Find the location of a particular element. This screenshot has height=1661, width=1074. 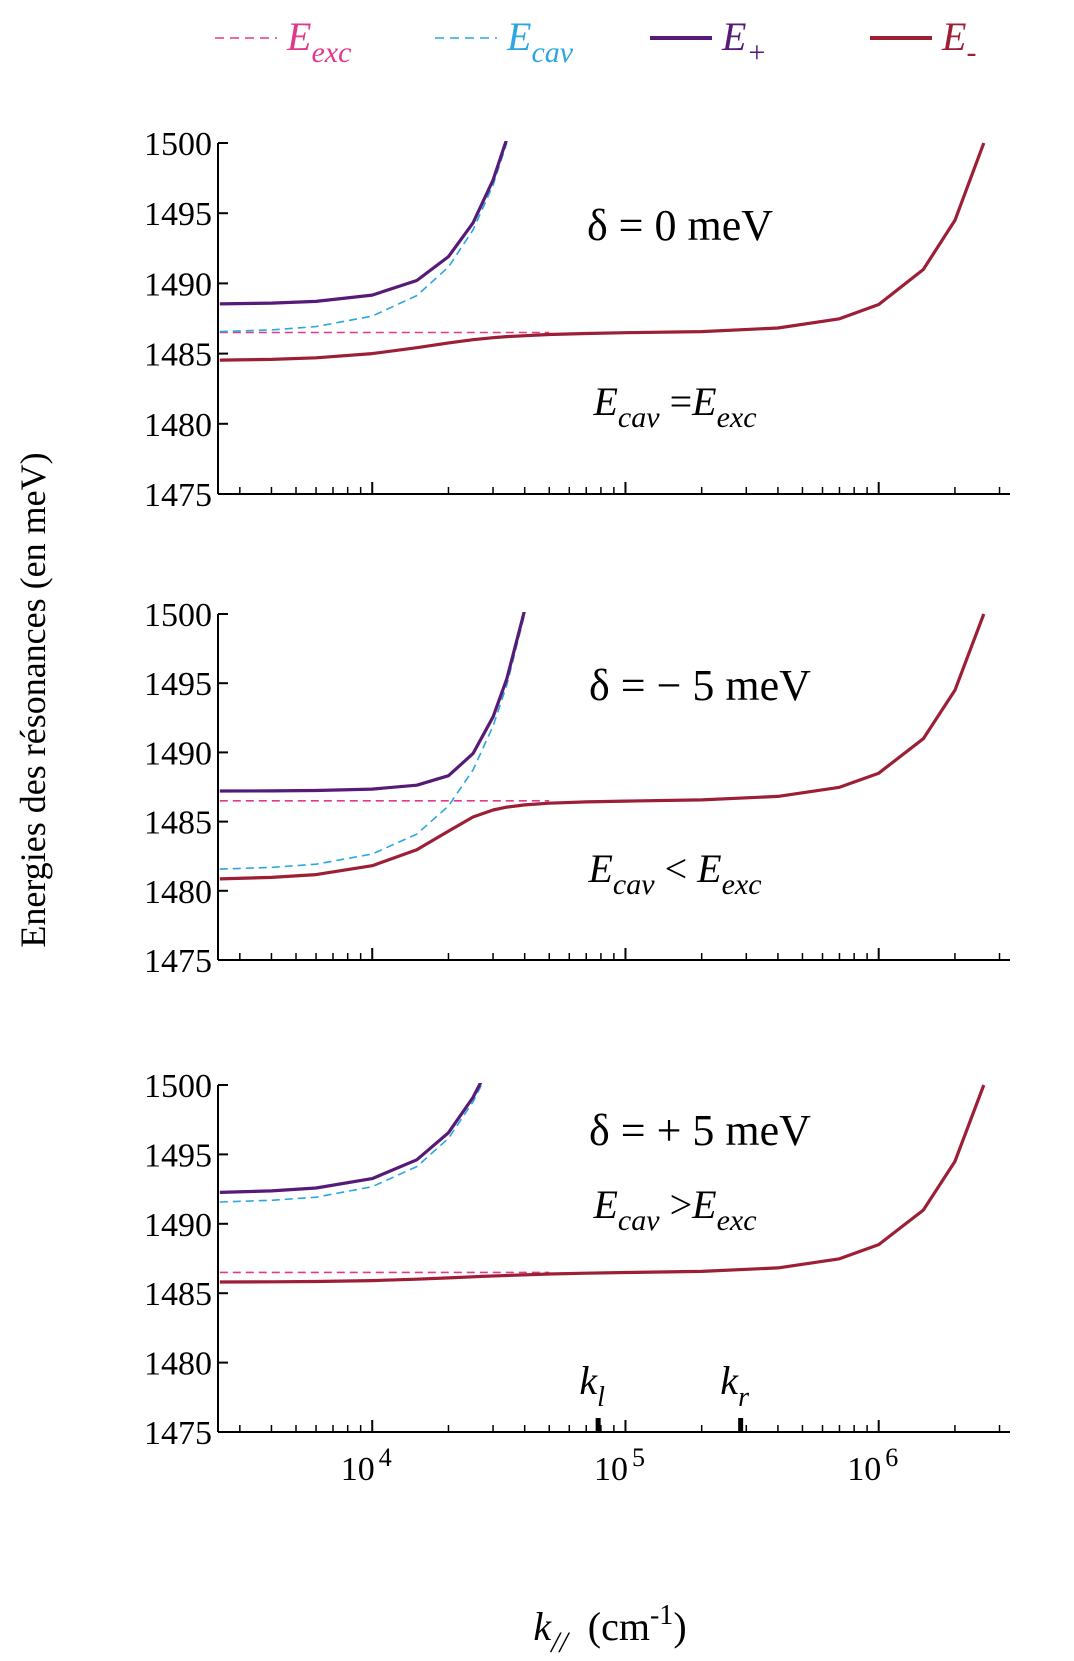

marker-label: kl is located at coordinates (592, 1385).